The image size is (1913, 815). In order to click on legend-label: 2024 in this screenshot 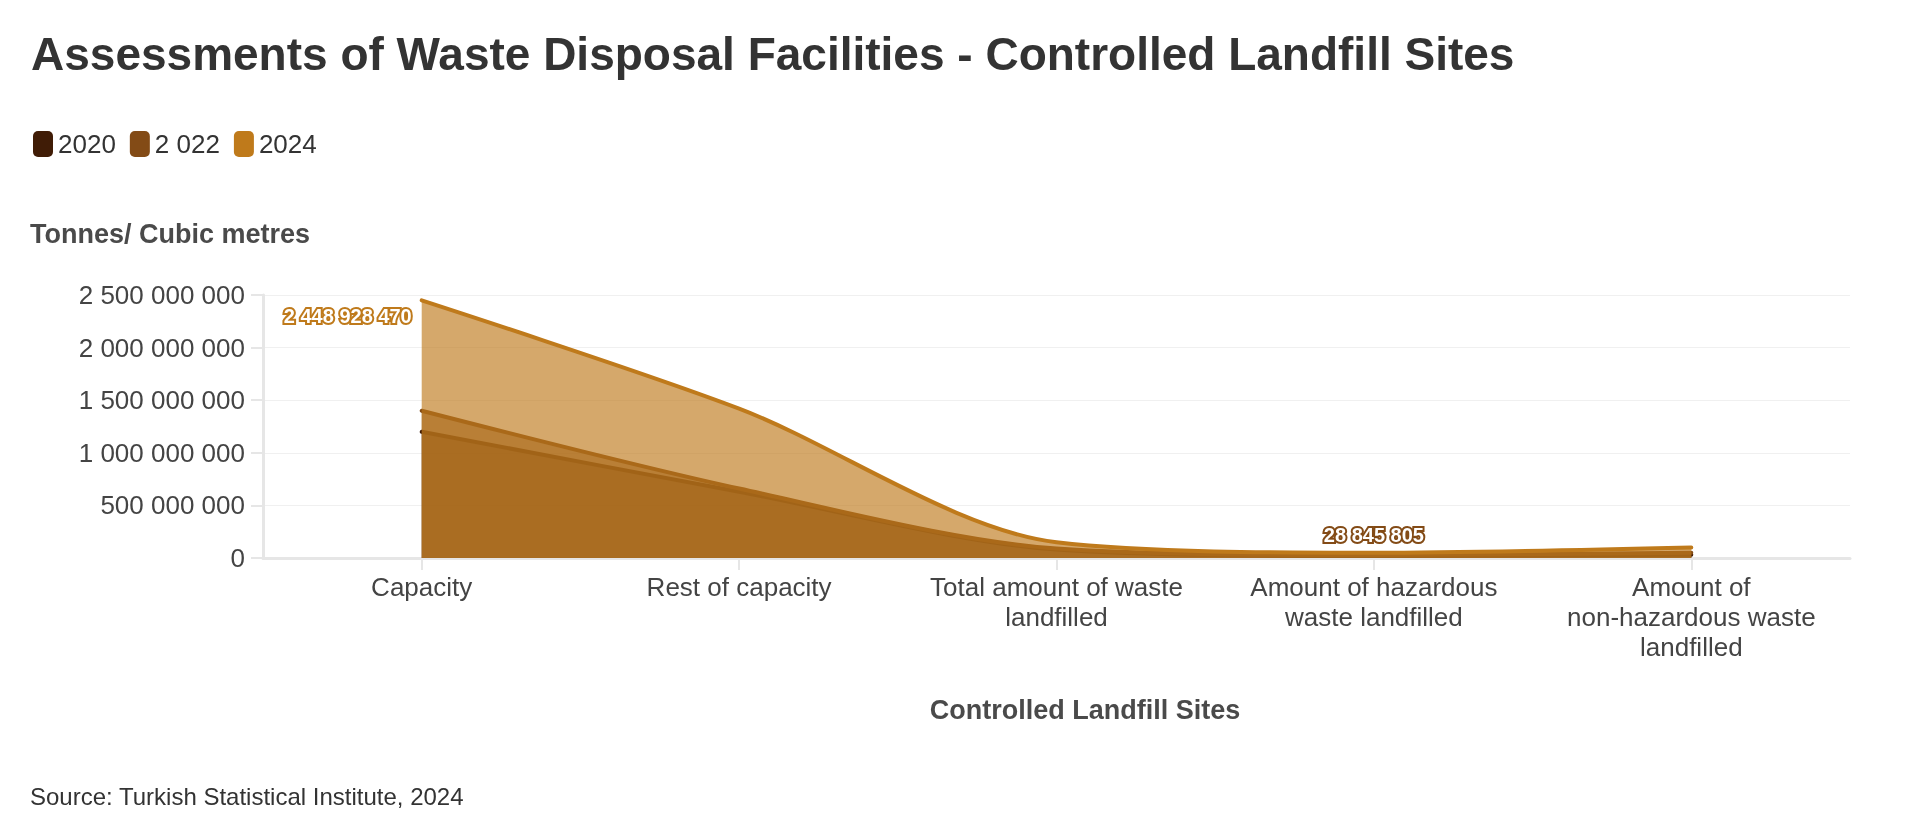, I will do `click(287, 144)`.